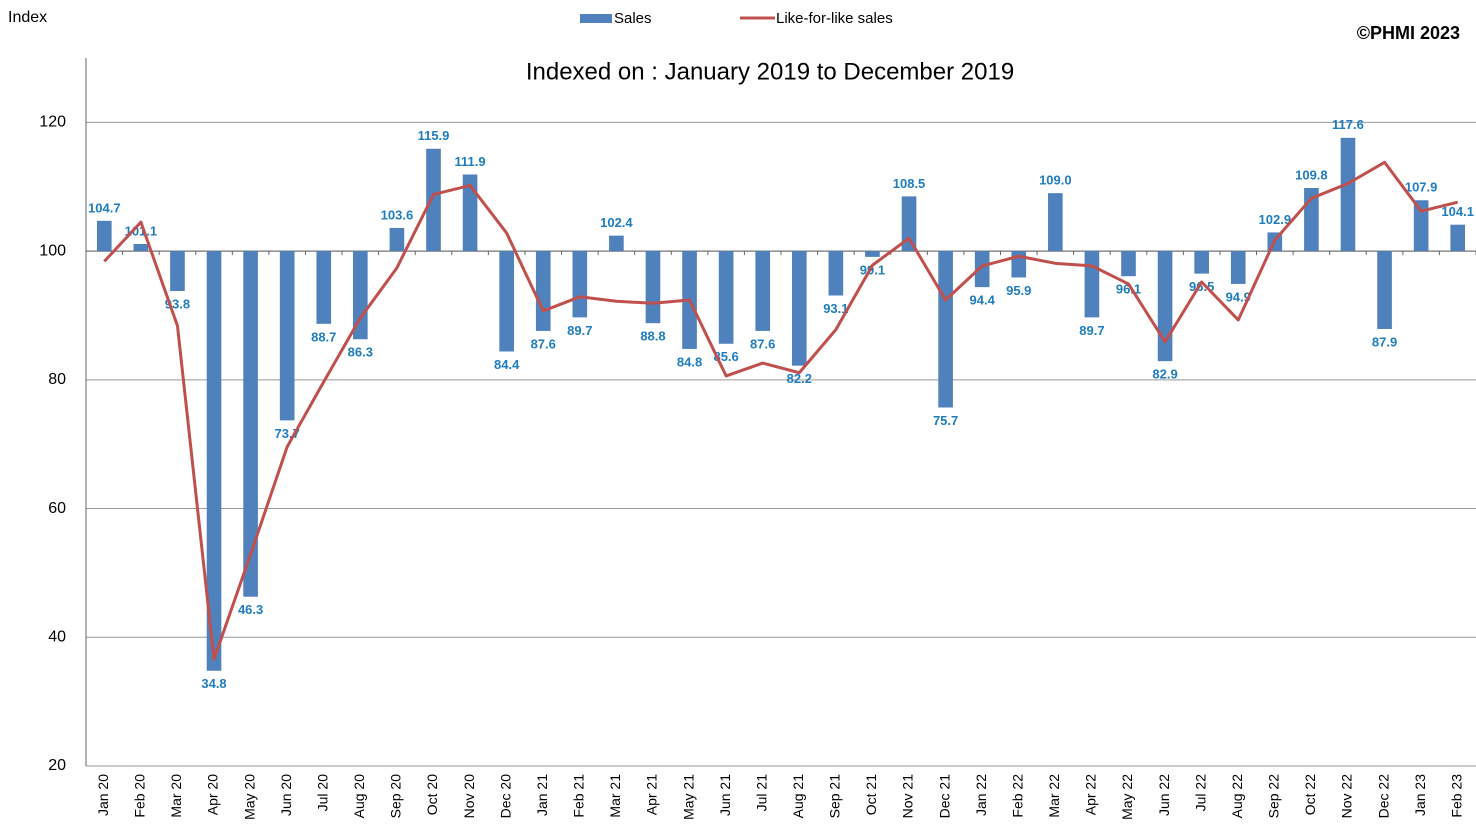  I want to click on x-tick-label: Jan 20, so click(103, 795).